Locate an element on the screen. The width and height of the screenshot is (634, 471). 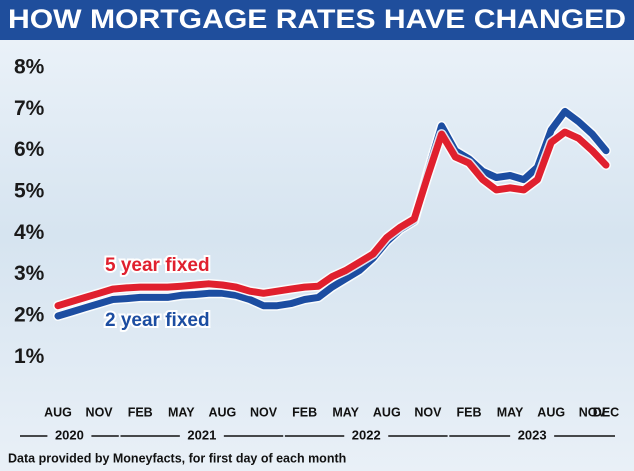
y-tick-label: 7% is located at coordinates (29, 108).